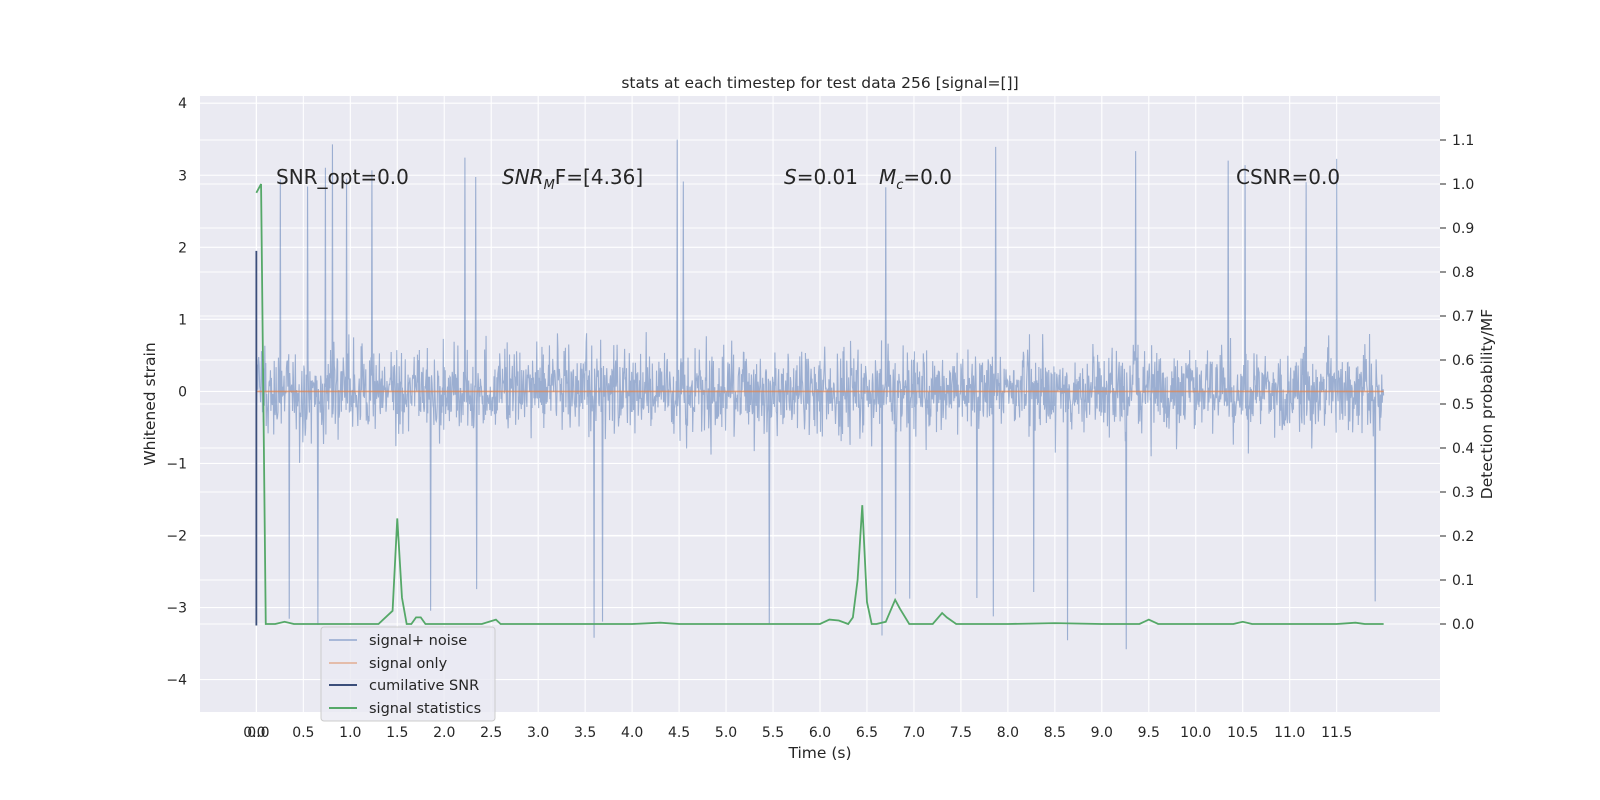  What do you see at coordinates (1463, 625) in the screenshot?
I see `y-right-tick-label: 0.0` at bounding box center [1463, 625].